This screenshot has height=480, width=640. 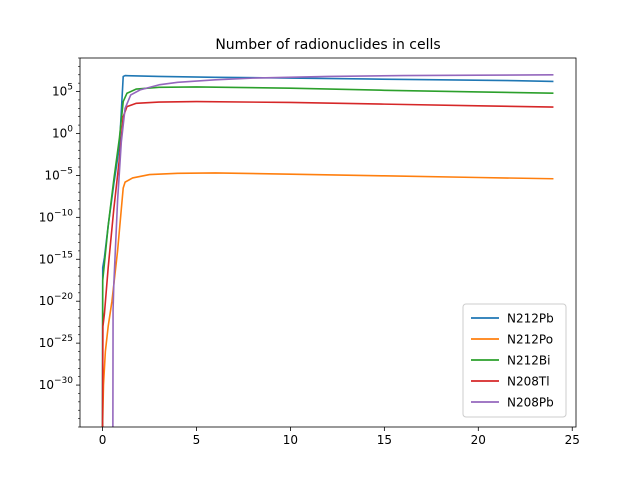 What do you see at coordinates (478, 440) in the screenshot?
I see `x-tick-label: 20` at bounding box center [478, 440].